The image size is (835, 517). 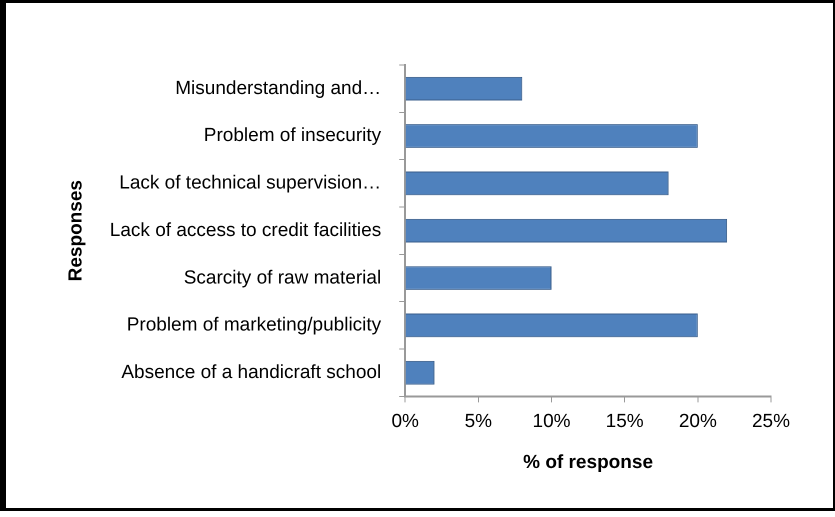 What do you see at coordinates (771, 421) in the screenshot?
I see `x-tick-label: 25%` at bounding box center [771, 421].